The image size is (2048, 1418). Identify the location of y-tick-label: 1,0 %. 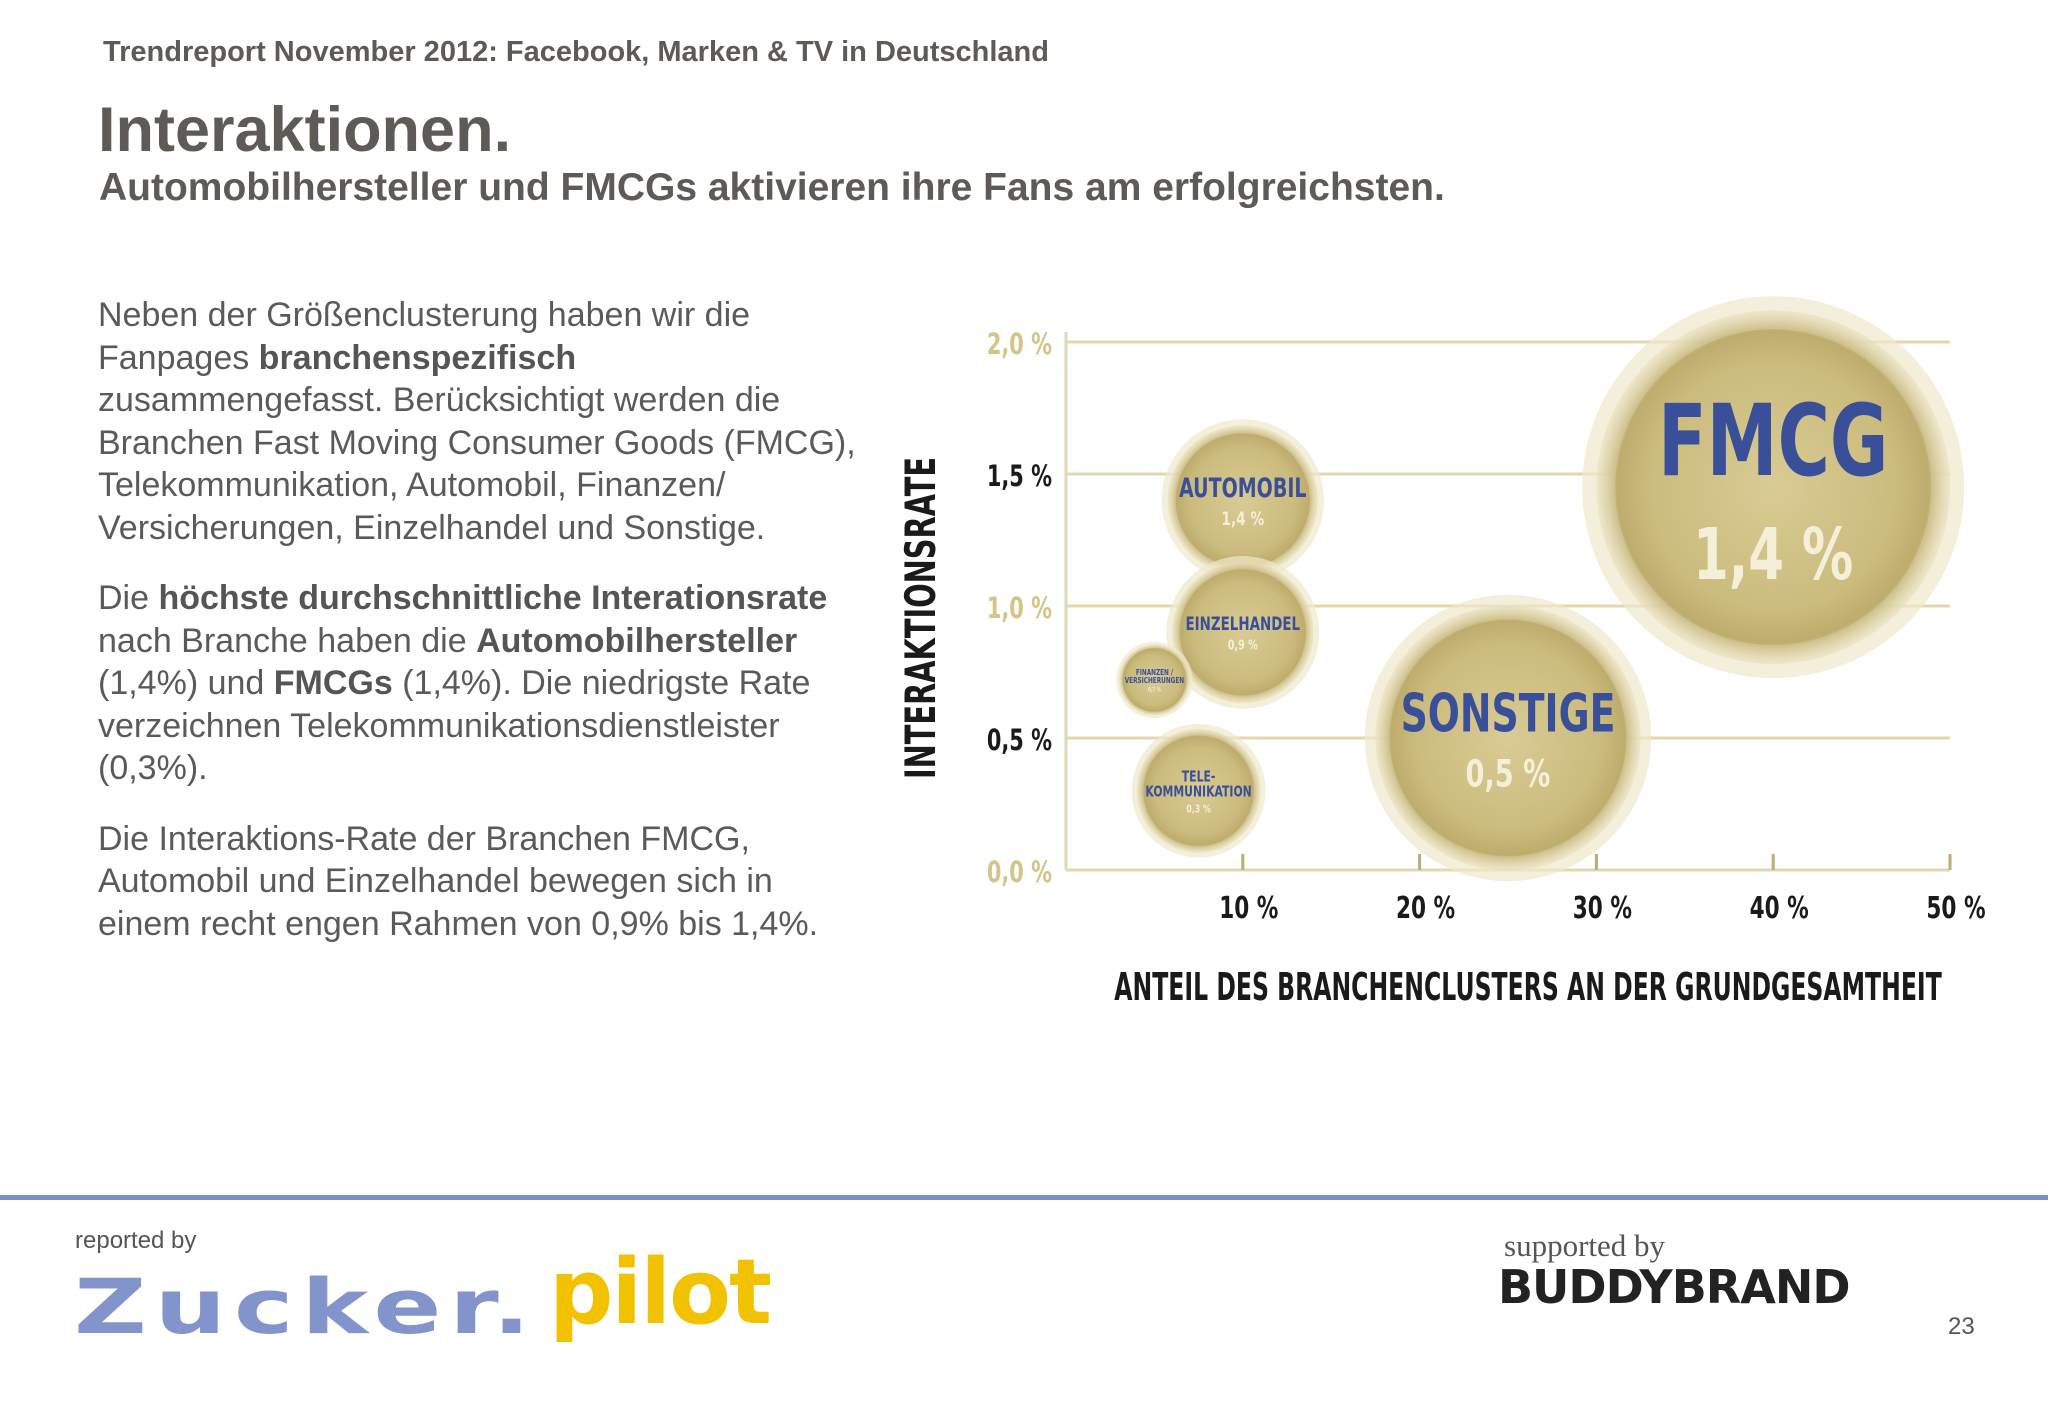
(1019, 608).